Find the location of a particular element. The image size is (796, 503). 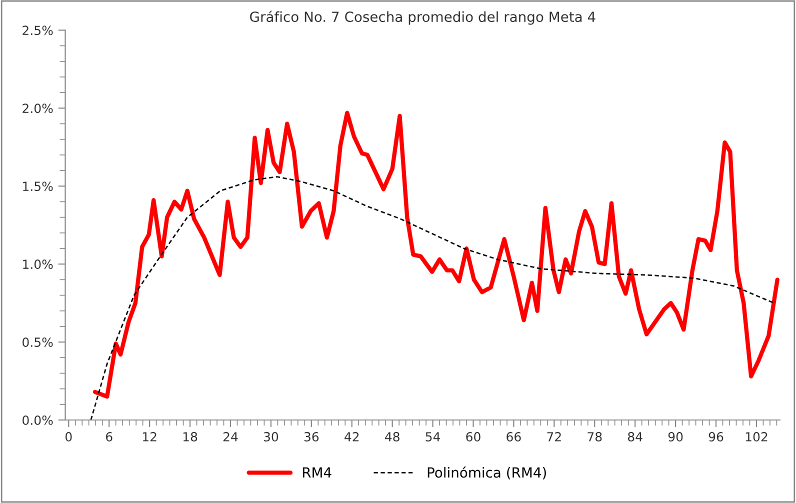

x-tick-label: 54 is located at coordinates (433, 437).